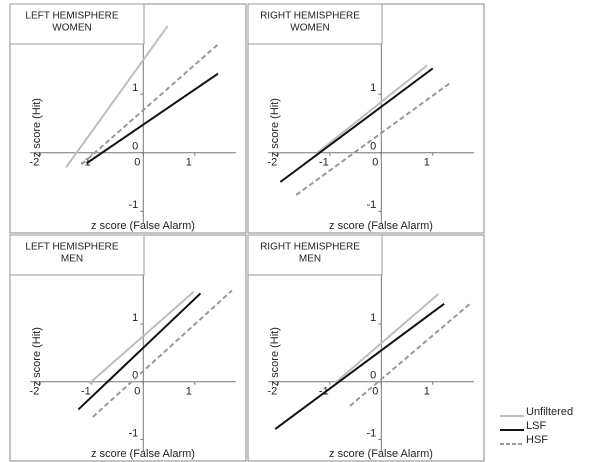 This screenshot has width=592, height=462. I want to click on legend-label: LSF, so click(536, 426).